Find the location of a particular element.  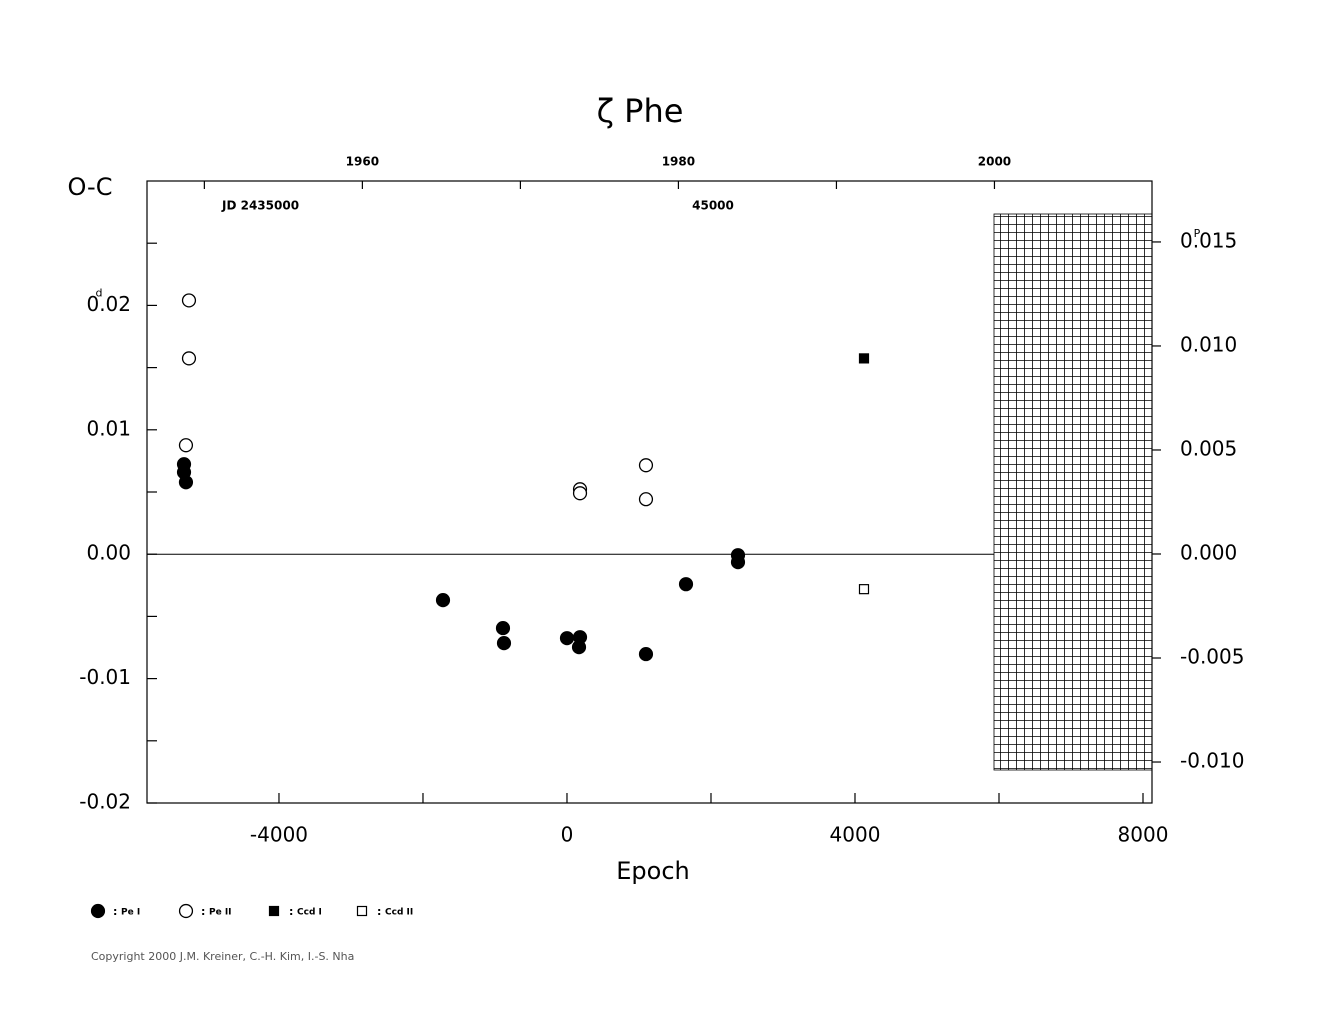

x-tick-label: 8000 is located at coordinates (1143, 835).